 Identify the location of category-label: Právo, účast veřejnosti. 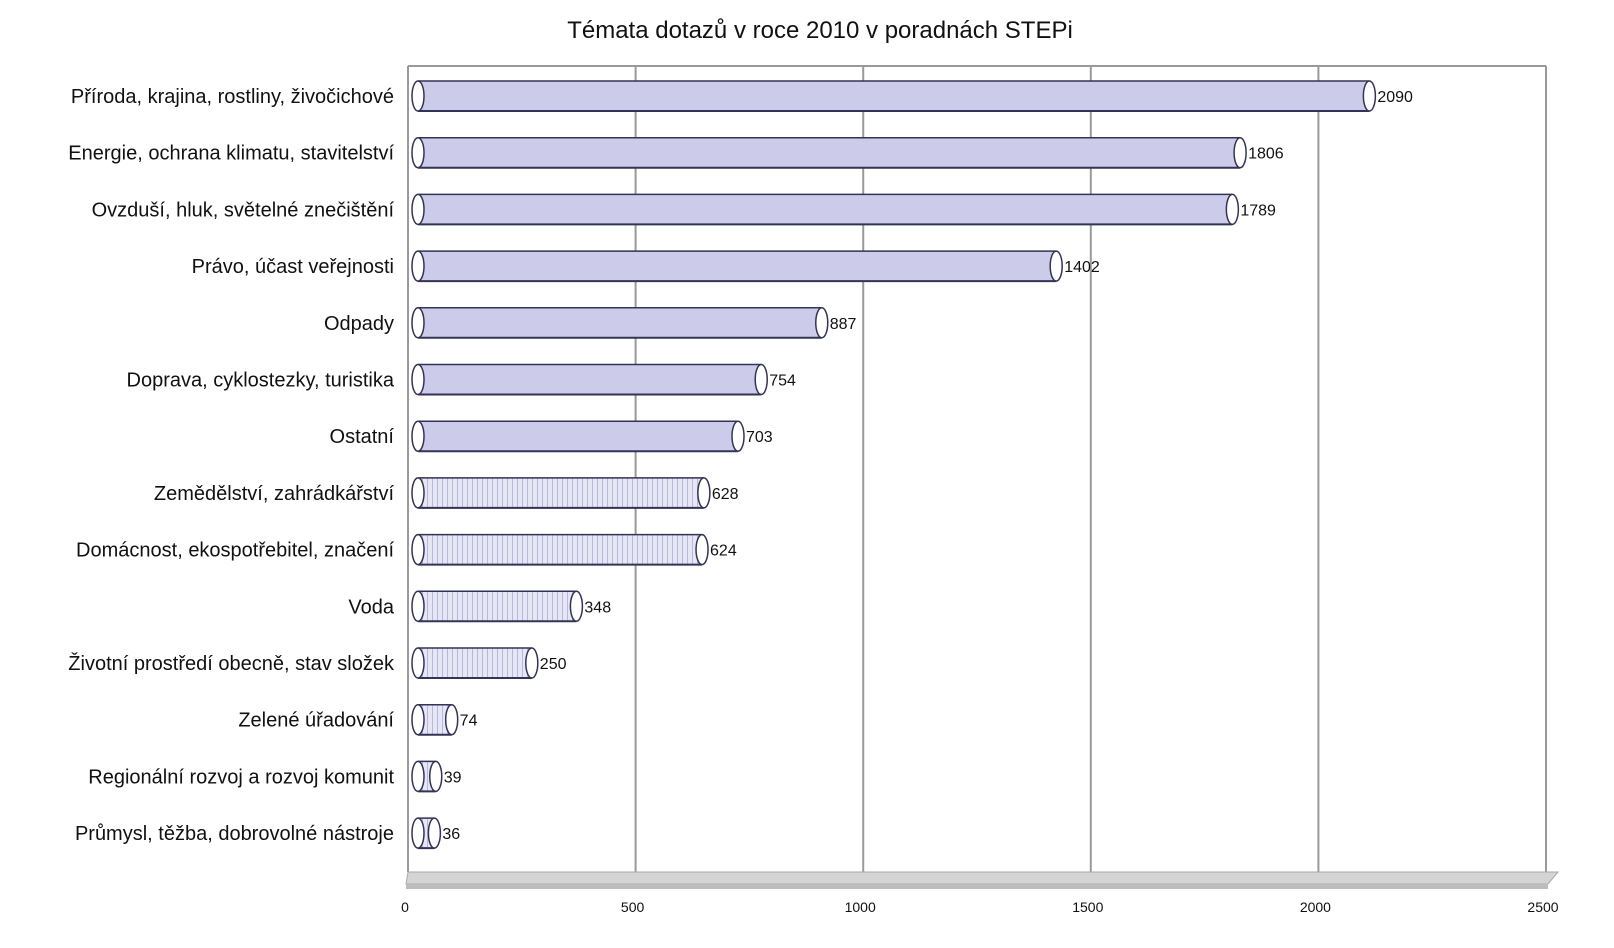
(293, 267).